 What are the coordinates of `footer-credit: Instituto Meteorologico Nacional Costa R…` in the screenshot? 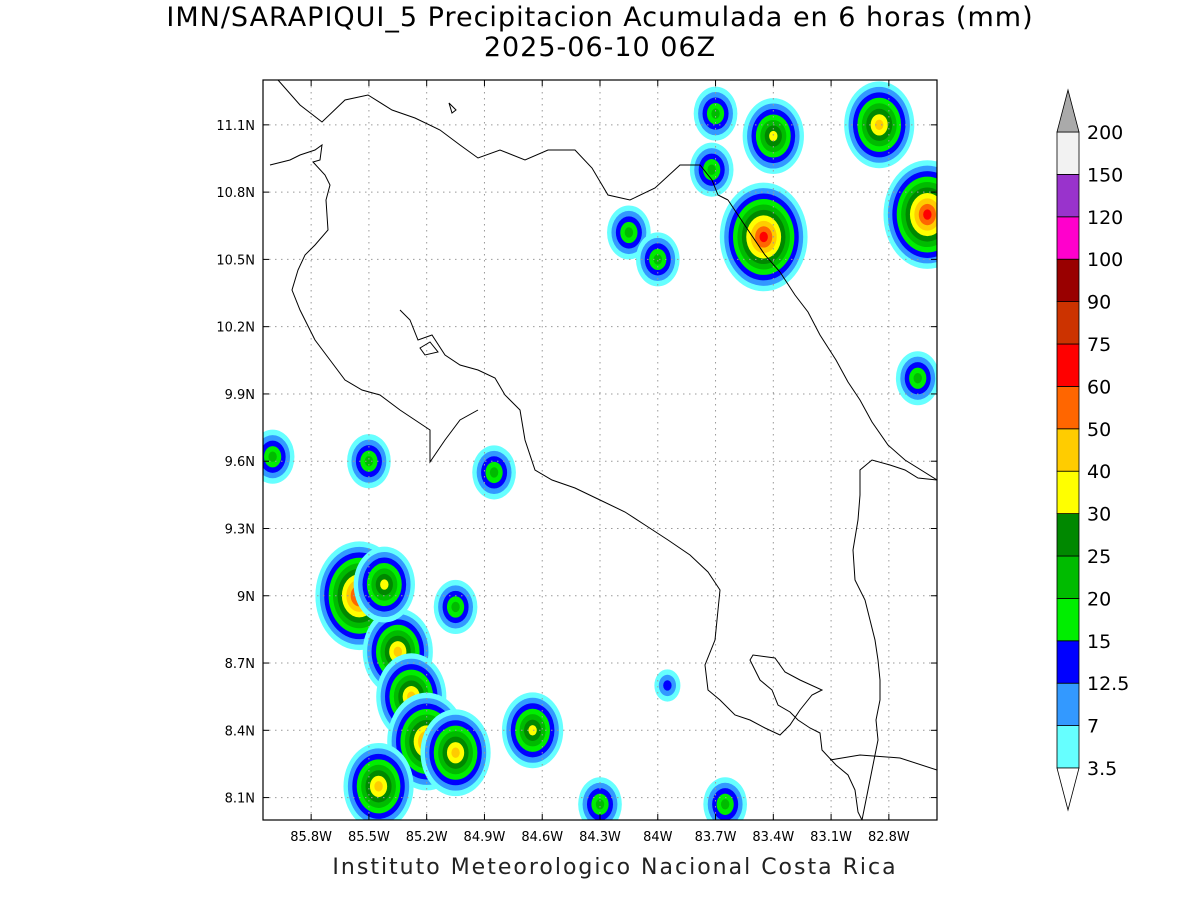 It's located at (615, 867).